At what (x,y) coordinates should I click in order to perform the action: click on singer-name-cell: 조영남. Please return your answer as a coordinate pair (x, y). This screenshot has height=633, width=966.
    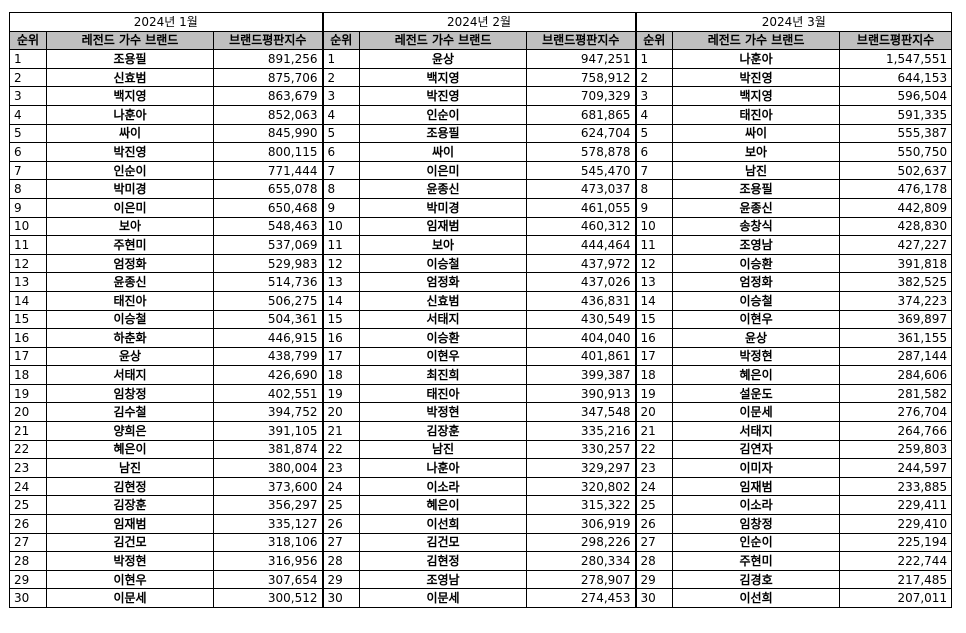
    Looking at the image, I should click on (443, 579).